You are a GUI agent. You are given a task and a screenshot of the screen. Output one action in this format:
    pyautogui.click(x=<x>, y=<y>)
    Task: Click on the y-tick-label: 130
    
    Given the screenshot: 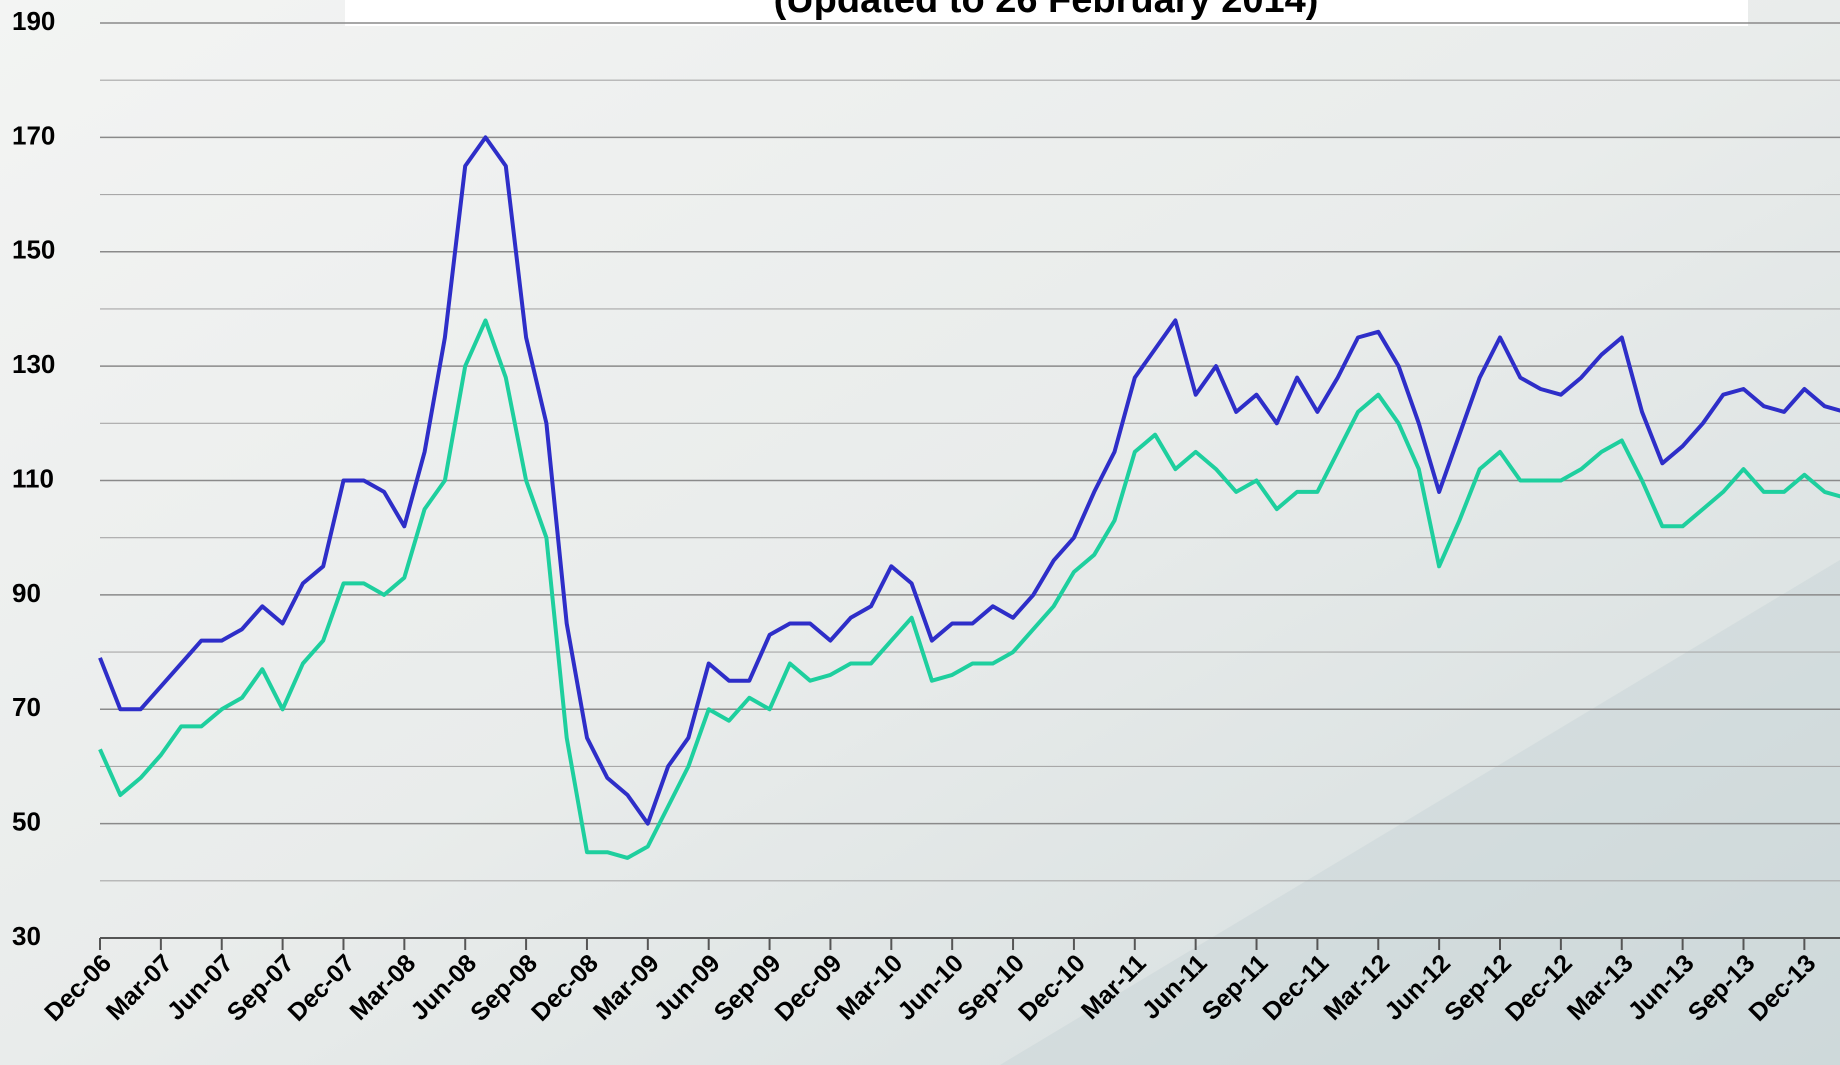 What is the action you would take?
    pyautogui.click(x=33, y=364)
    